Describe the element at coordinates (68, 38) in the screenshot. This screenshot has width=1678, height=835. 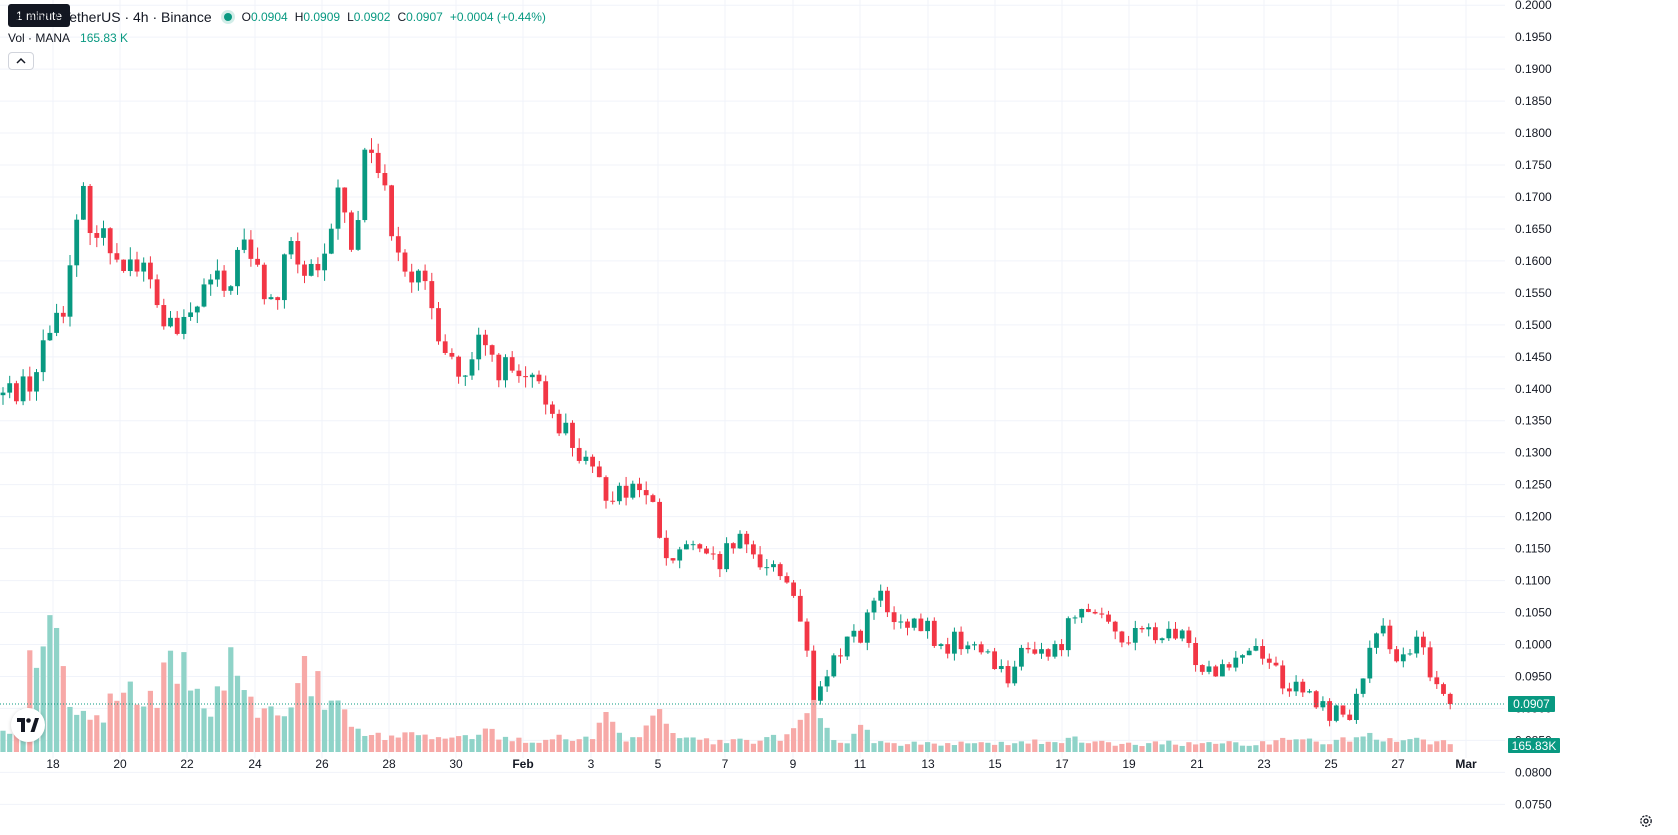
I see `volume-legend: Vol · MANA 165.83 K` at that location.